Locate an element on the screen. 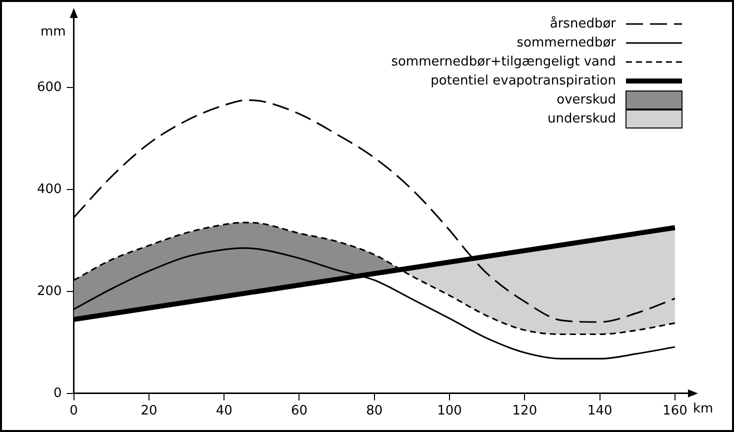 The width and height of the screenshot is (734, 432). legend-label: overskud is located at coordinates (586, 100).